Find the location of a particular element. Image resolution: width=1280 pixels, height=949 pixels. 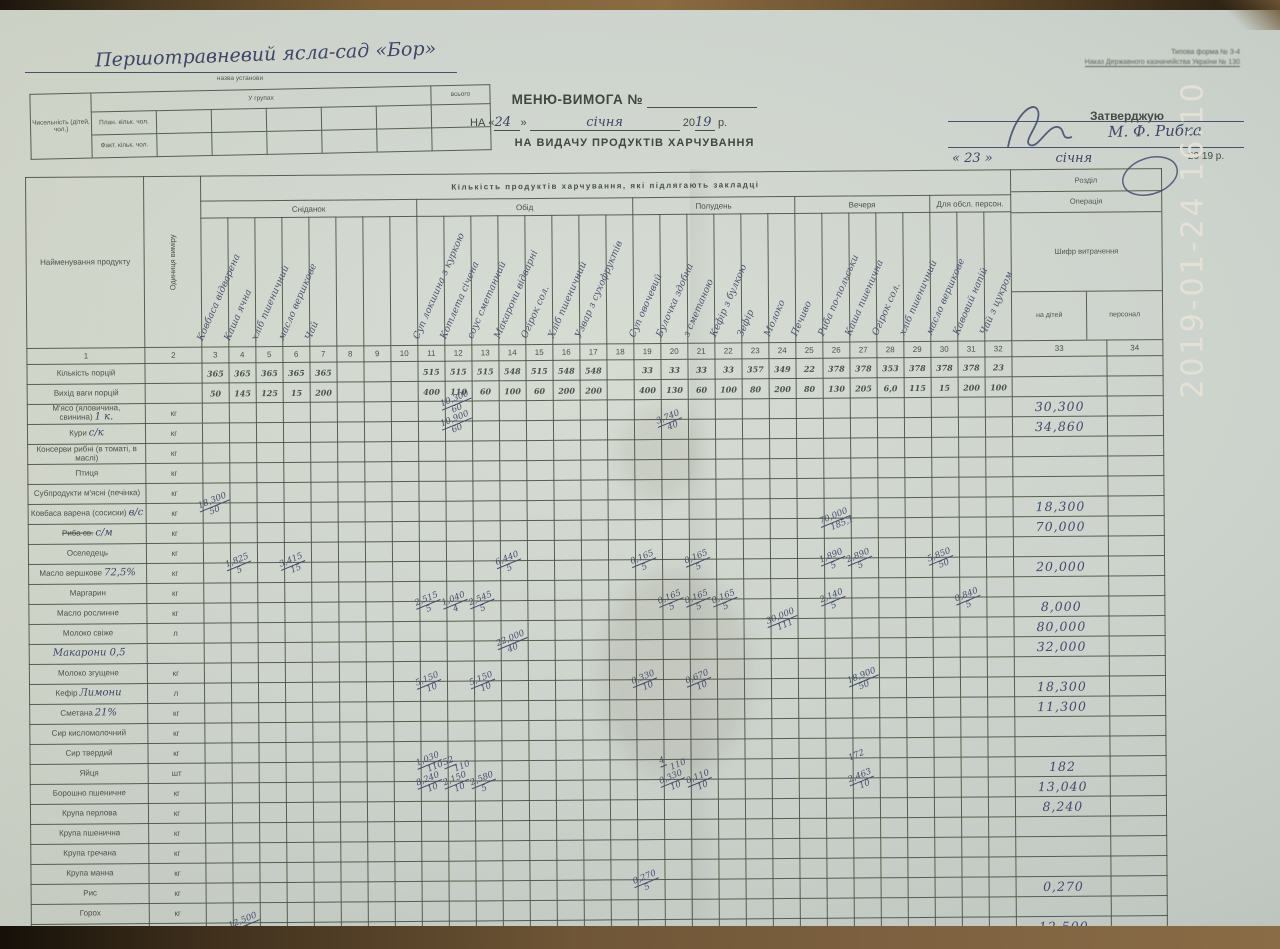

col-number-14: 14 is located at coordinates (512, 352).